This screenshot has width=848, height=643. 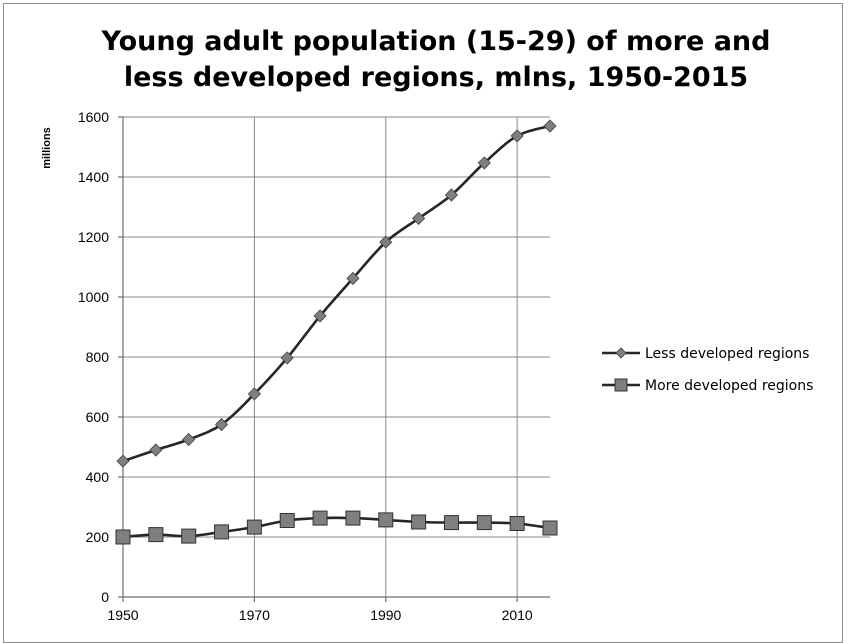 What do you see at coordinates (98, 357) in the screenshot?
I see `y-tick-label: 800` at bounding box center [98, 357].